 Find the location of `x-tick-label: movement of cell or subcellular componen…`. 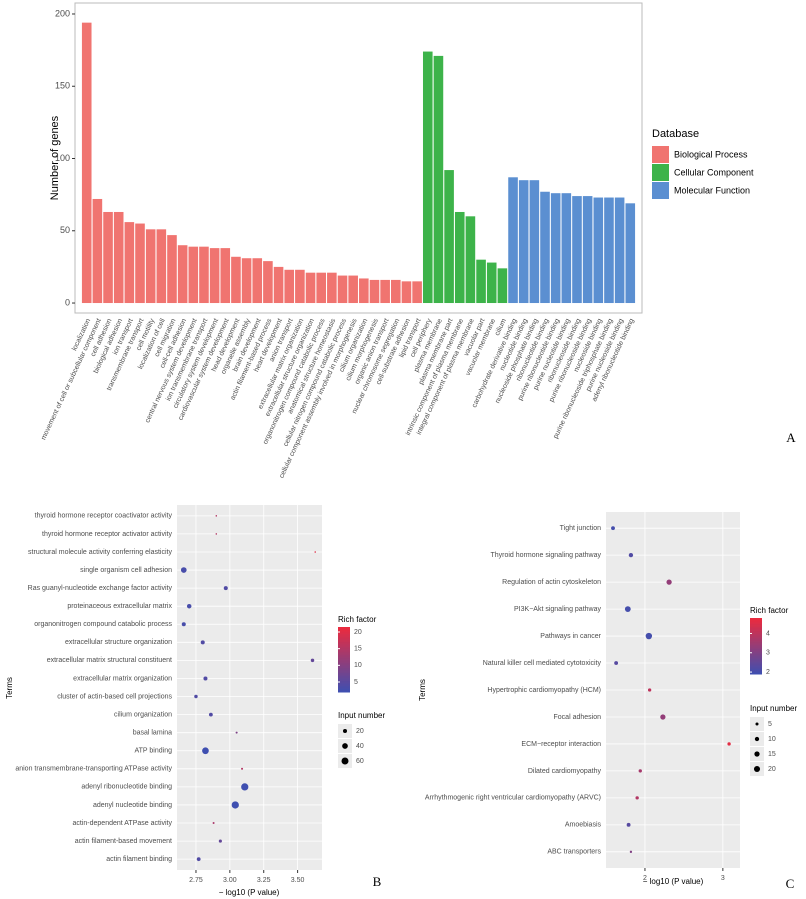

x-tick-label: movement of cell or subcellular componen… is located at coordinates (71, 380).